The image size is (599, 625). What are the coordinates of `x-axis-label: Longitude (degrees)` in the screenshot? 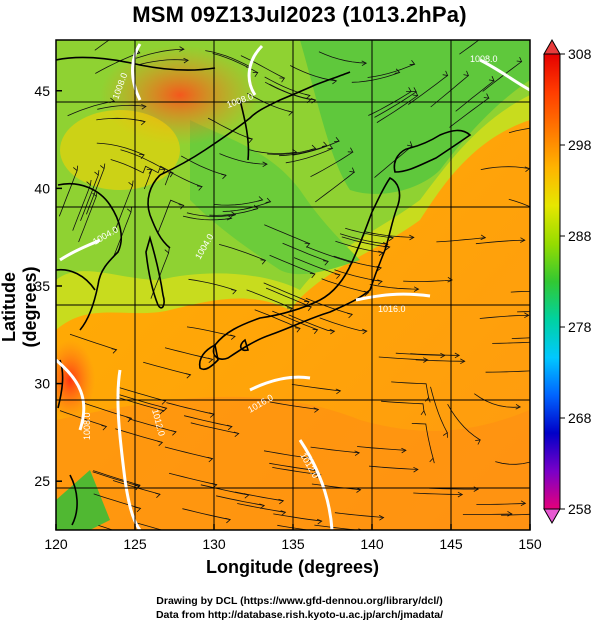 It's located at (292, 567).